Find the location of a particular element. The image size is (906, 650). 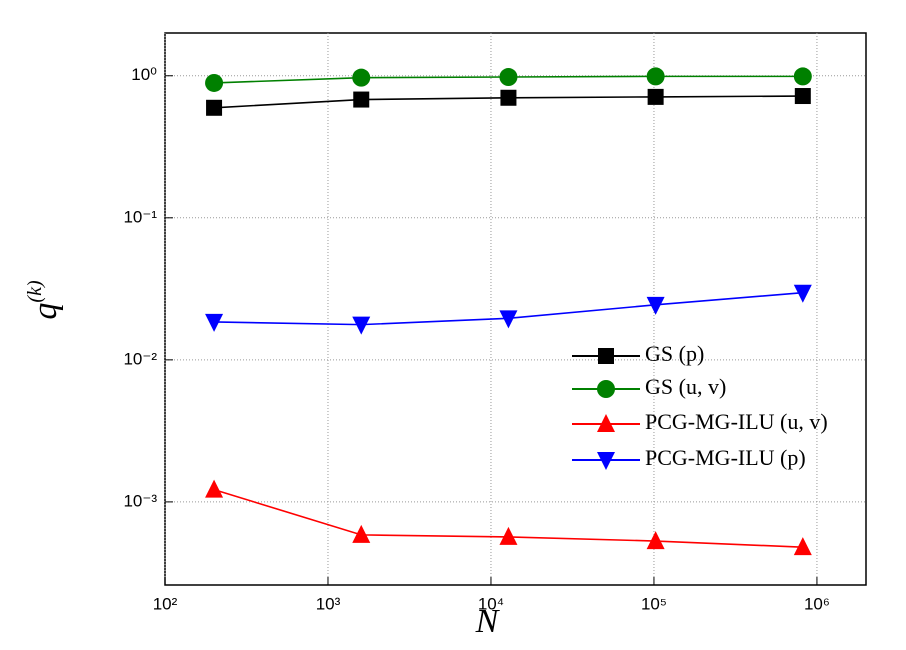

x-tick-label: 10³ is located at coordinates (328, 603).